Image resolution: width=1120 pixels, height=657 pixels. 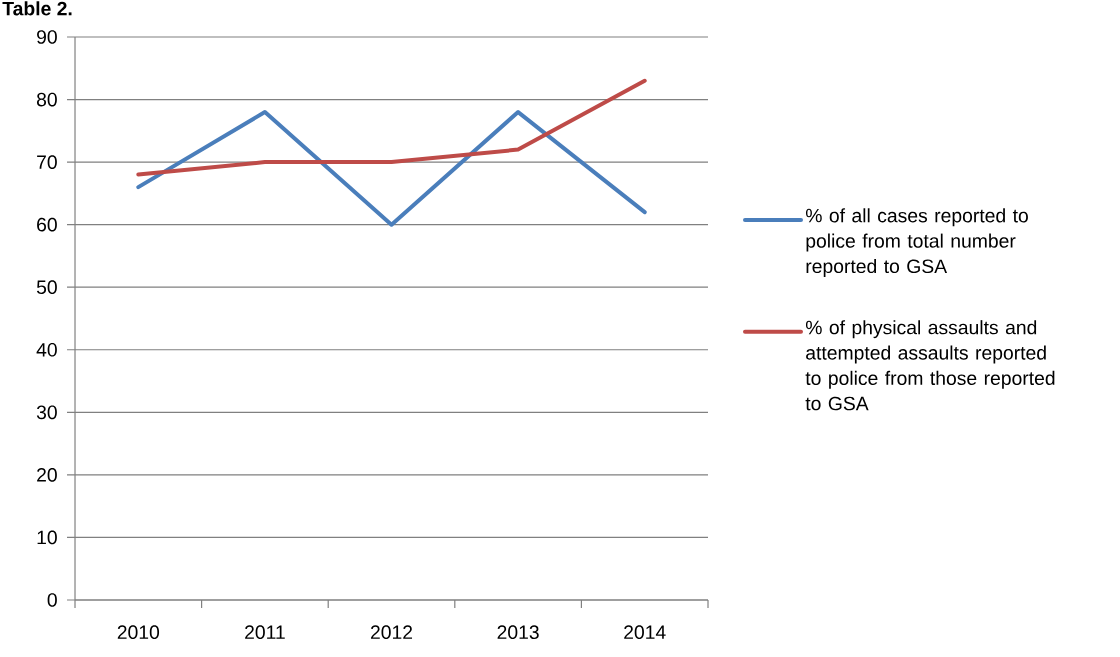 I want to click on y-tick-label: 40, so click(x=46, y=349).